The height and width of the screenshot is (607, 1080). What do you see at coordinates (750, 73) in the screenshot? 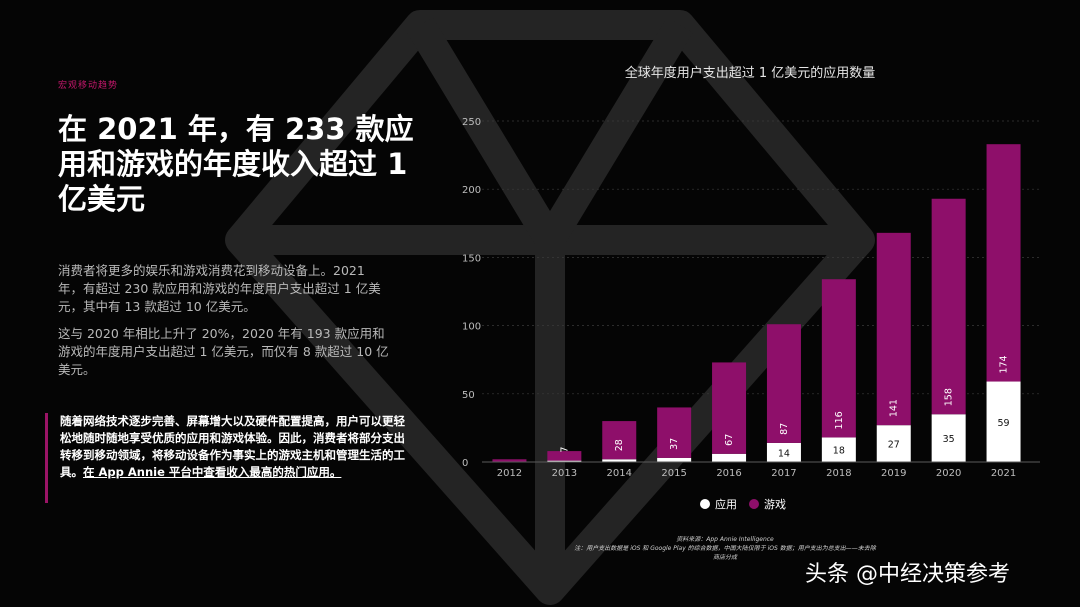
I see `chart-title: 全球年度用户支出超过 1 亿美元的应用数量` at bounding box center [750, 73].